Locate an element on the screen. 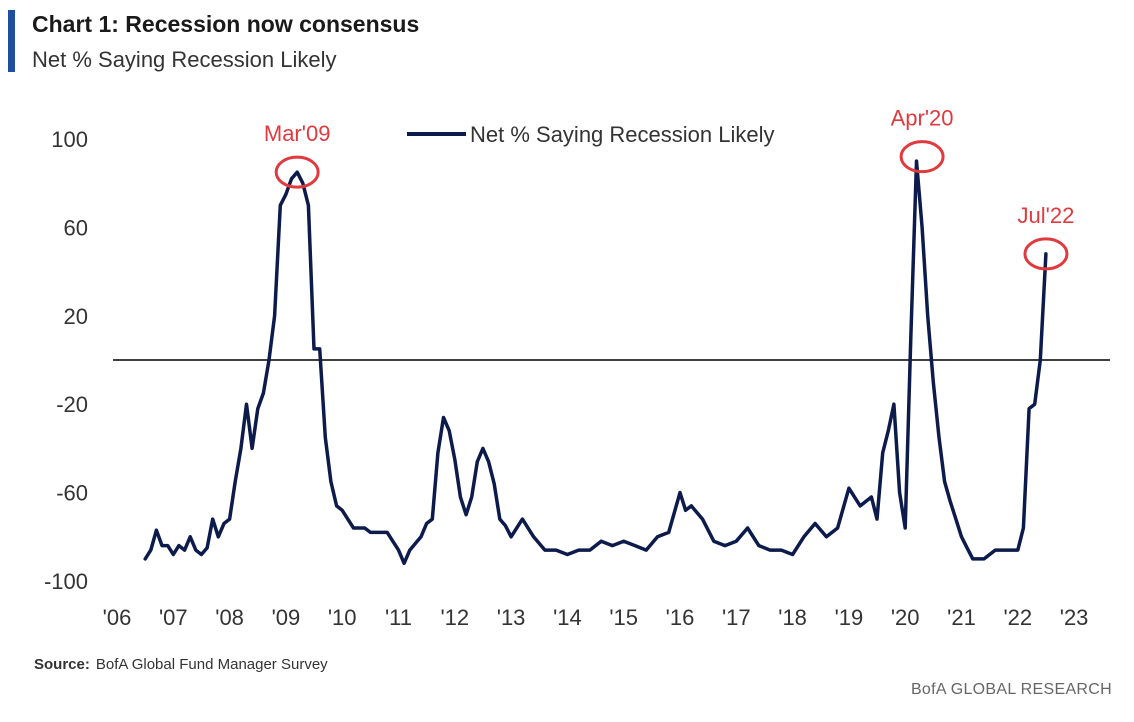 This screenshot has width=1134, height=722. x-tick-label: '07 is located at coordinates (173, 617).